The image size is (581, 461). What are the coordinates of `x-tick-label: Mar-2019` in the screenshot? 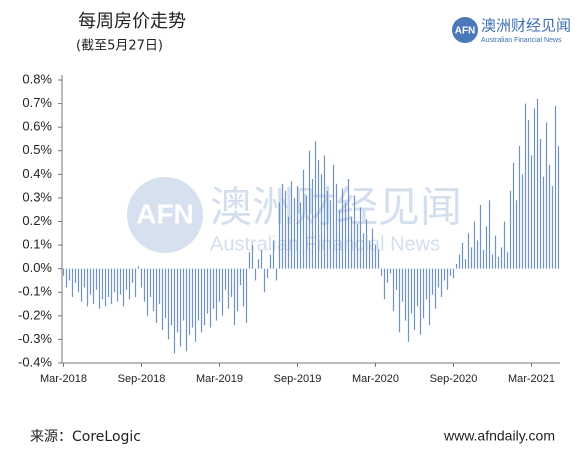 It's located at (219, 379).